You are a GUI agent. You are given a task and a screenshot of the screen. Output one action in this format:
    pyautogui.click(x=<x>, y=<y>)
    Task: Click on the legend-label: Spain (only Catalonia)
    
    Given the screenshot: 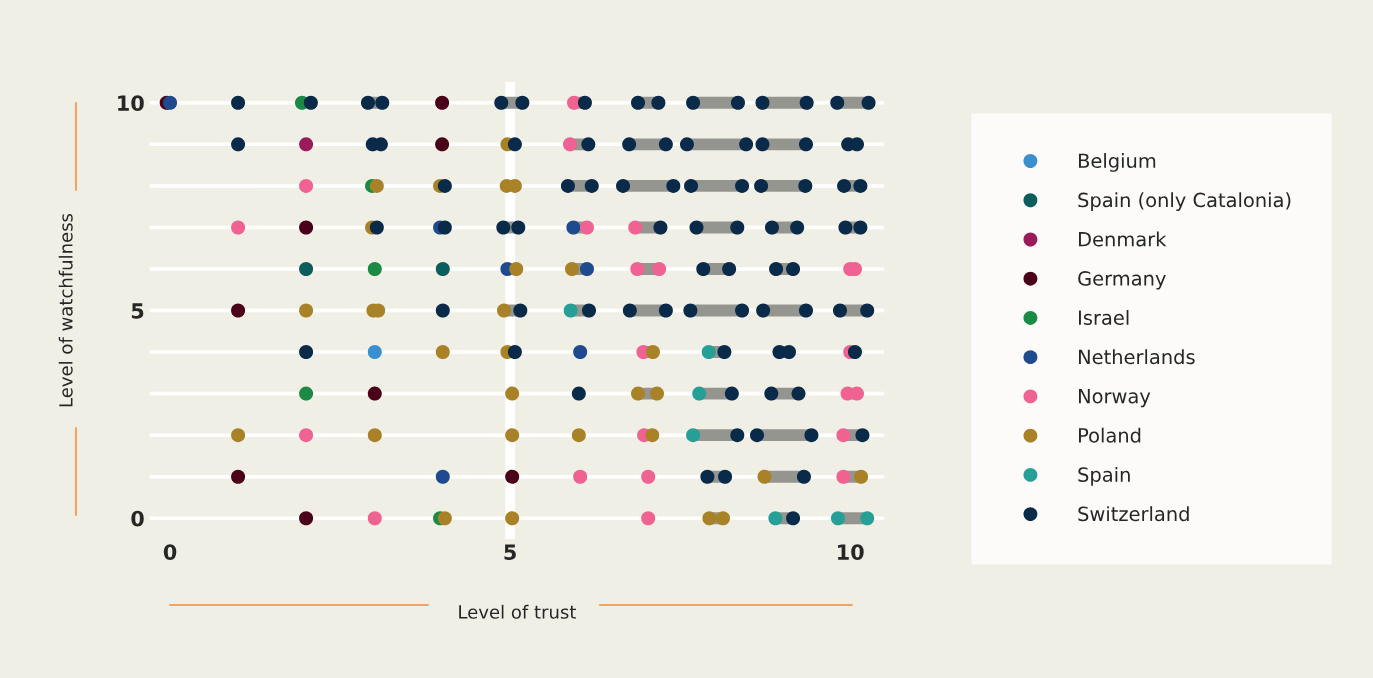 What is the action you would take?
    pyautogui.click(x=1184, y=202)
    